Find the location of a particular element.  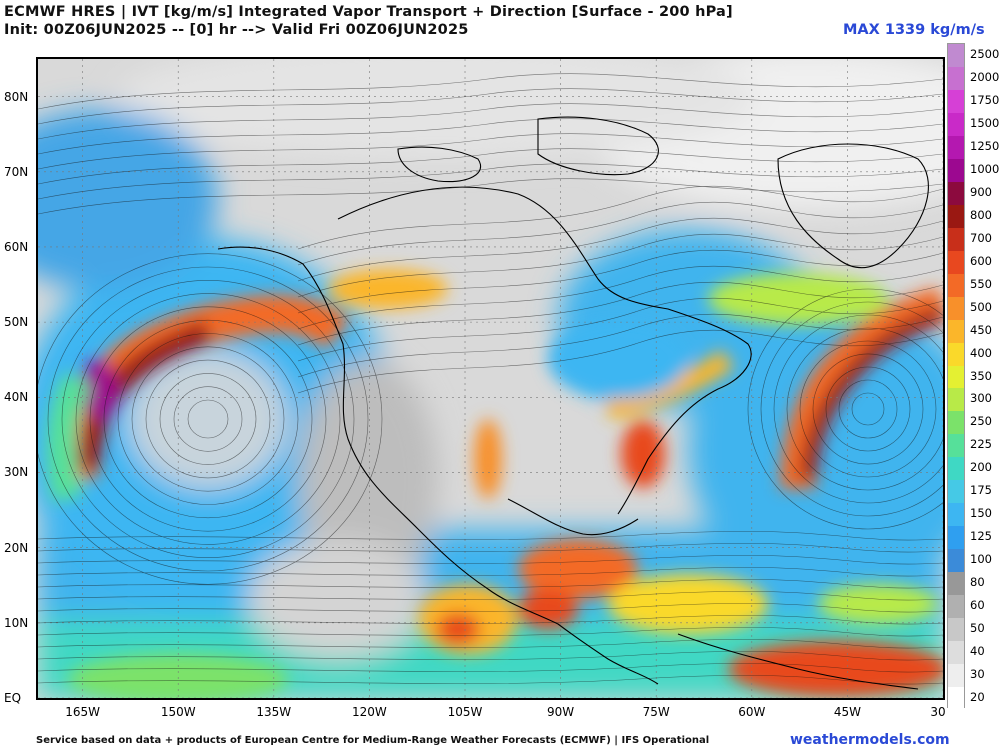

colorbar-label: 400 is located at coordinates (981, 352).